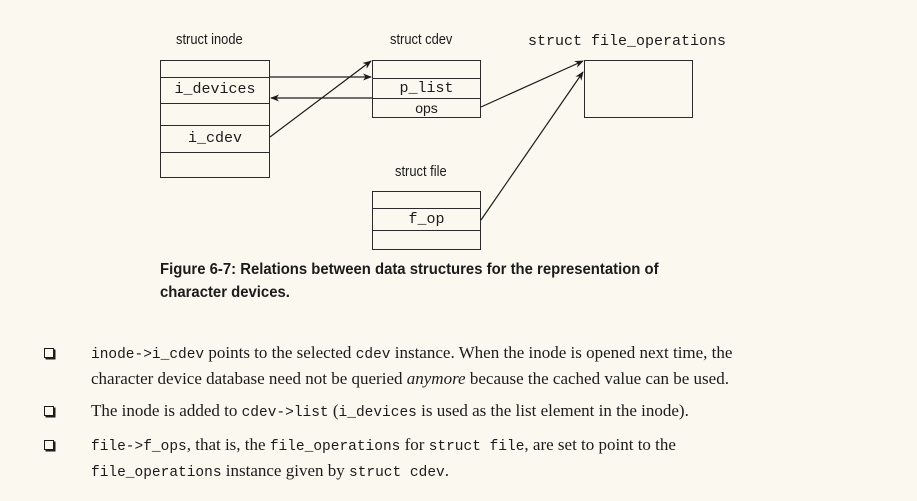 The image size is (917, 501). Describe the element at coordinates (421, 171) in the screenshot. I see `file-struct-title: struct file` at that location.